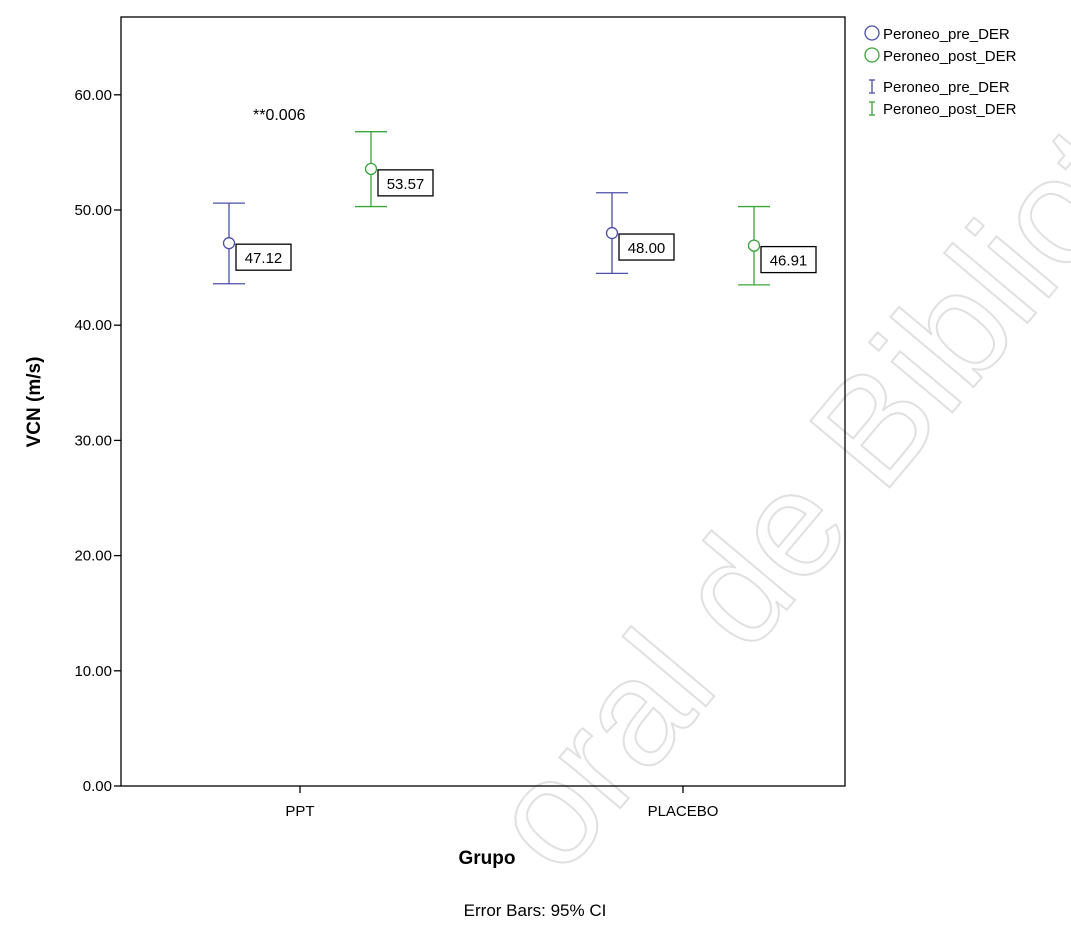 This screenshot has height=926, width=1071. Describe the element at coordinates (501, 803) in the screenshot. I see `x-axis: PPT PLACEBO` at that location.